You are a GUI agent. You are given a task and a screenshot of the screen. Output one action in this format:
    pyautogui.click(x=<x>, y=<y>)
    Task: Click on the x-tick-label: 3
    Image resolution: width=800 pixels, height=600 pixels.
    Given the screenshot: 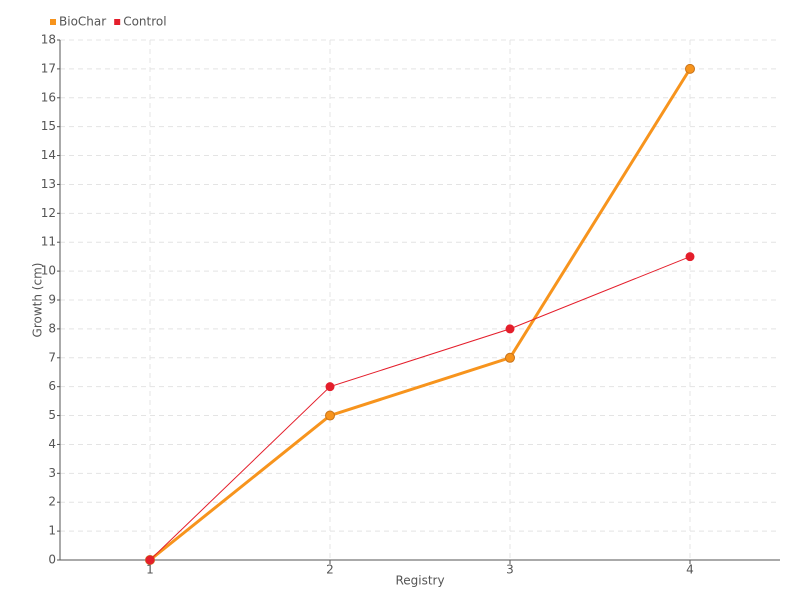 What is the action you would take?
    pyautogui.click(x=510, y=570)
    